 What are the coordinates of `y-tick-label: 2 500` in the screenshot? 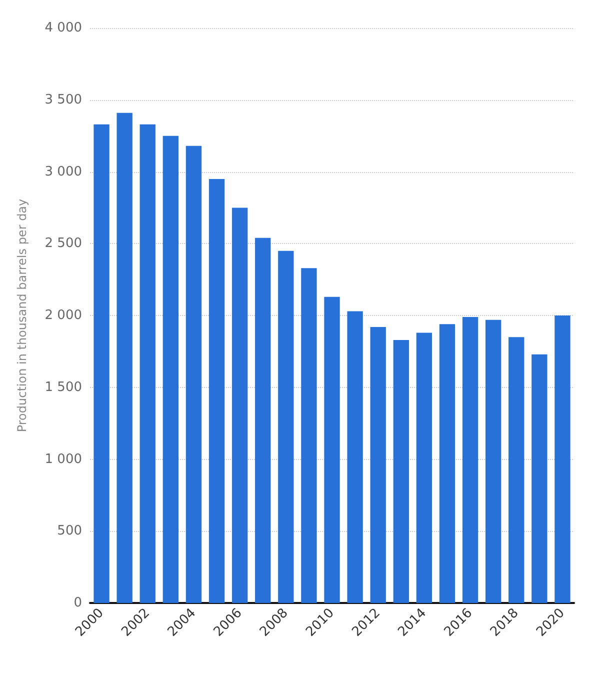 It's located at (63, 244).